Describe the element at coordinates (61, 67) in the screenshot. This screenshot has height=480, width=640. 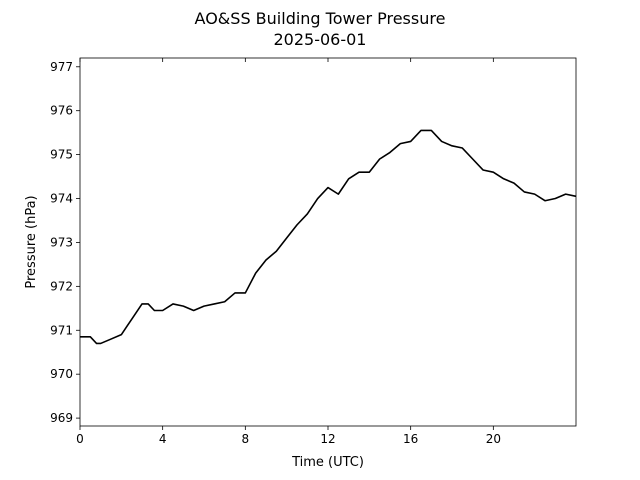
I see `y-tick-label: 977` at that location.